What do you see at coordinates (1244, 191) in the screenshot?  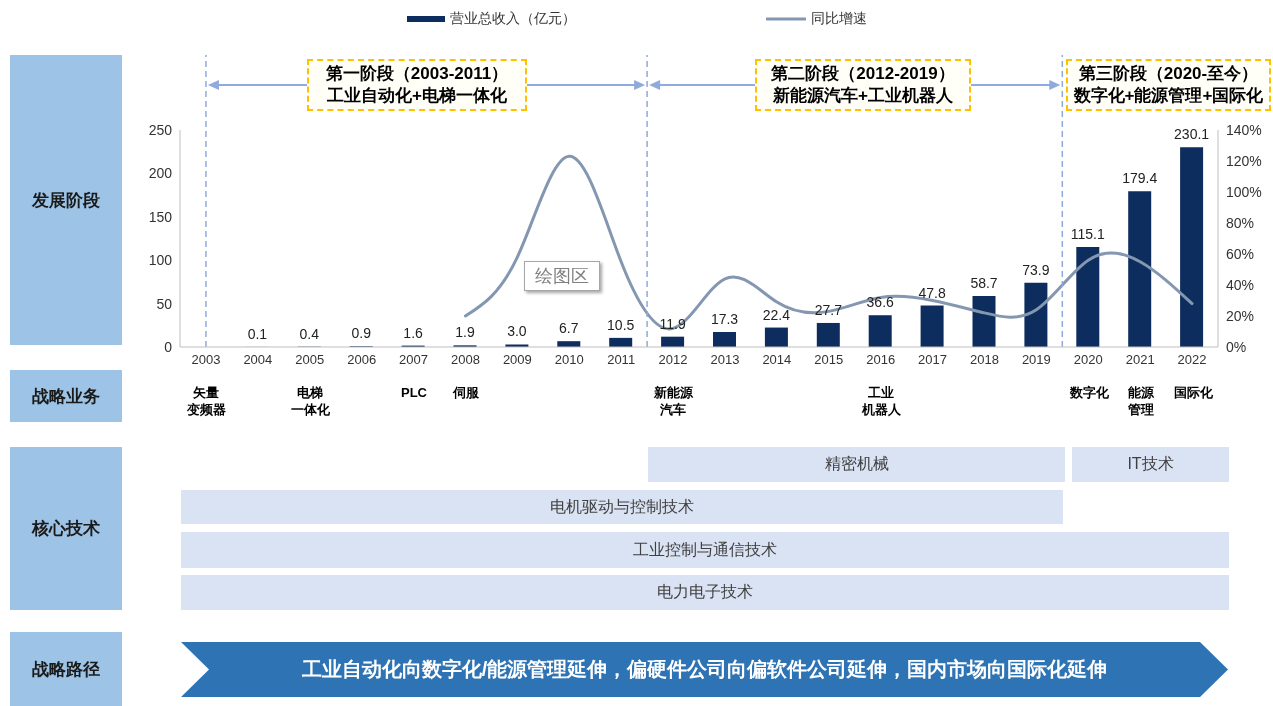 I see `y2-tick-label: 100%` at bounding box center [1244, 191].